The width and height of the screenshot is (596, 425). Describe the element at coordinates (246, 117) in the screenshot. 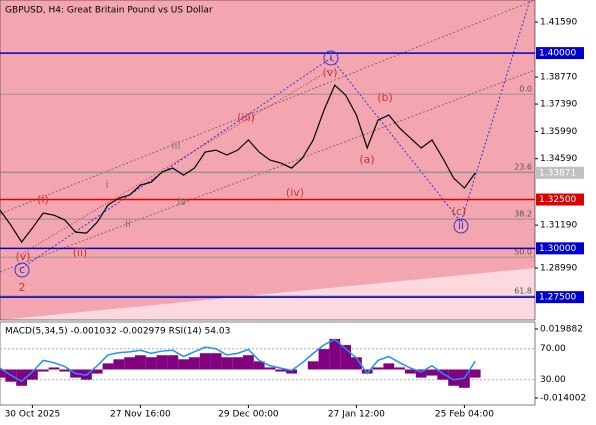

I see `wave-label: (iii)` at that location.